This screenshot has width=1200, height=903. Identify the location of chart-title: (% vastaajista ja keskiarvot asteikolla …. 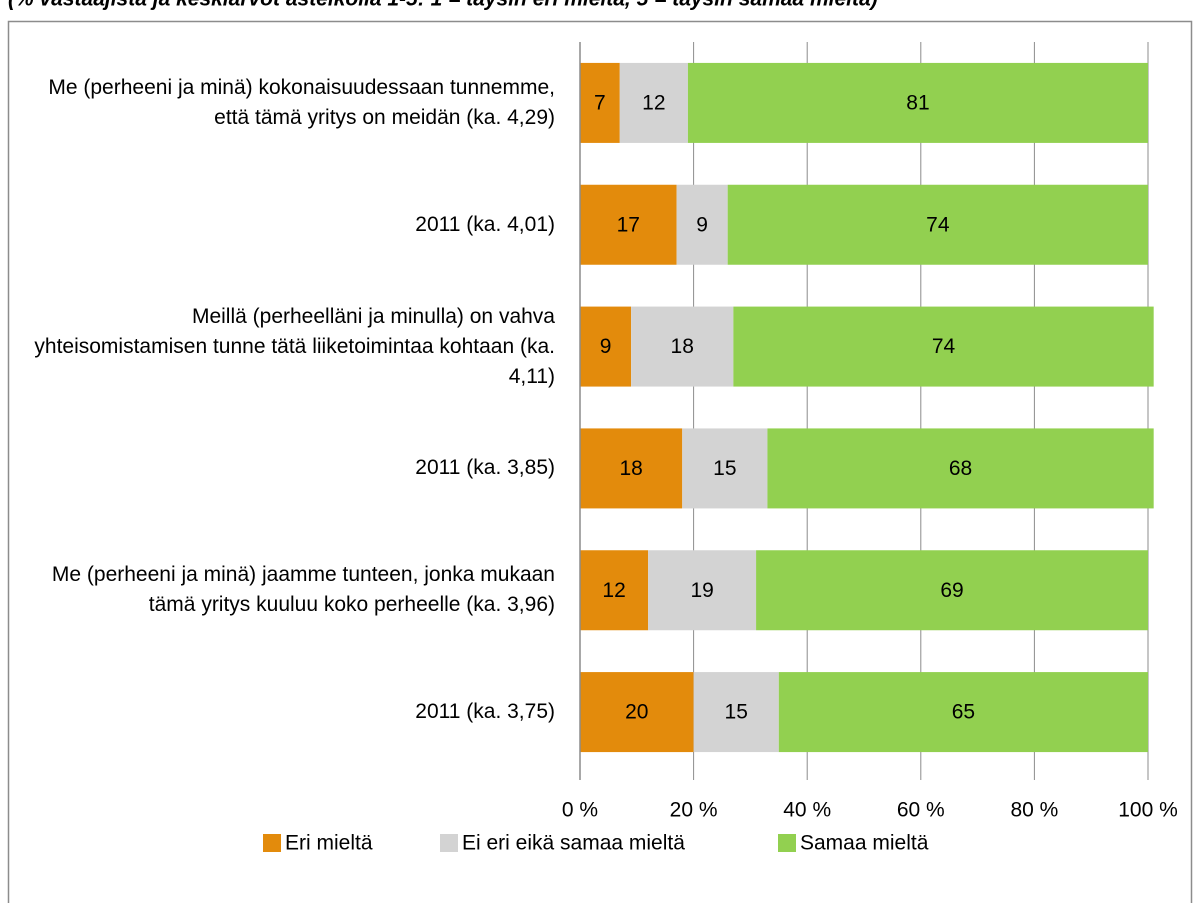
(443, 5).